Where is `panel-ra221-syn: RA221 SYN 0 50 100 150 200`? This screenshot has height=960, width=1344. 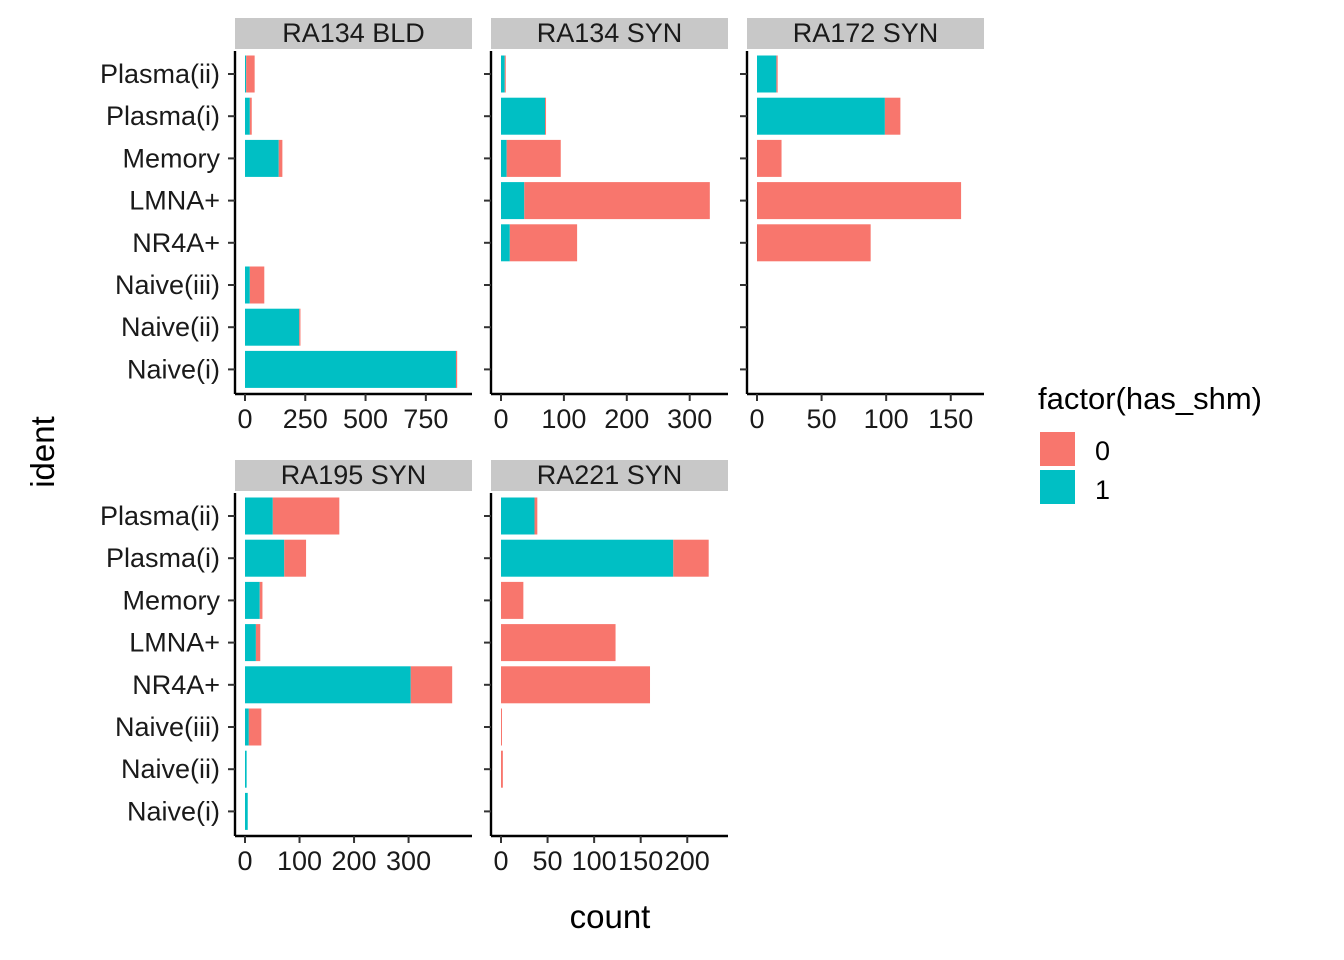
panel-ra221-syn: RA221 SYN 0 50 100 150 200 is located at coordinates (606, 668).